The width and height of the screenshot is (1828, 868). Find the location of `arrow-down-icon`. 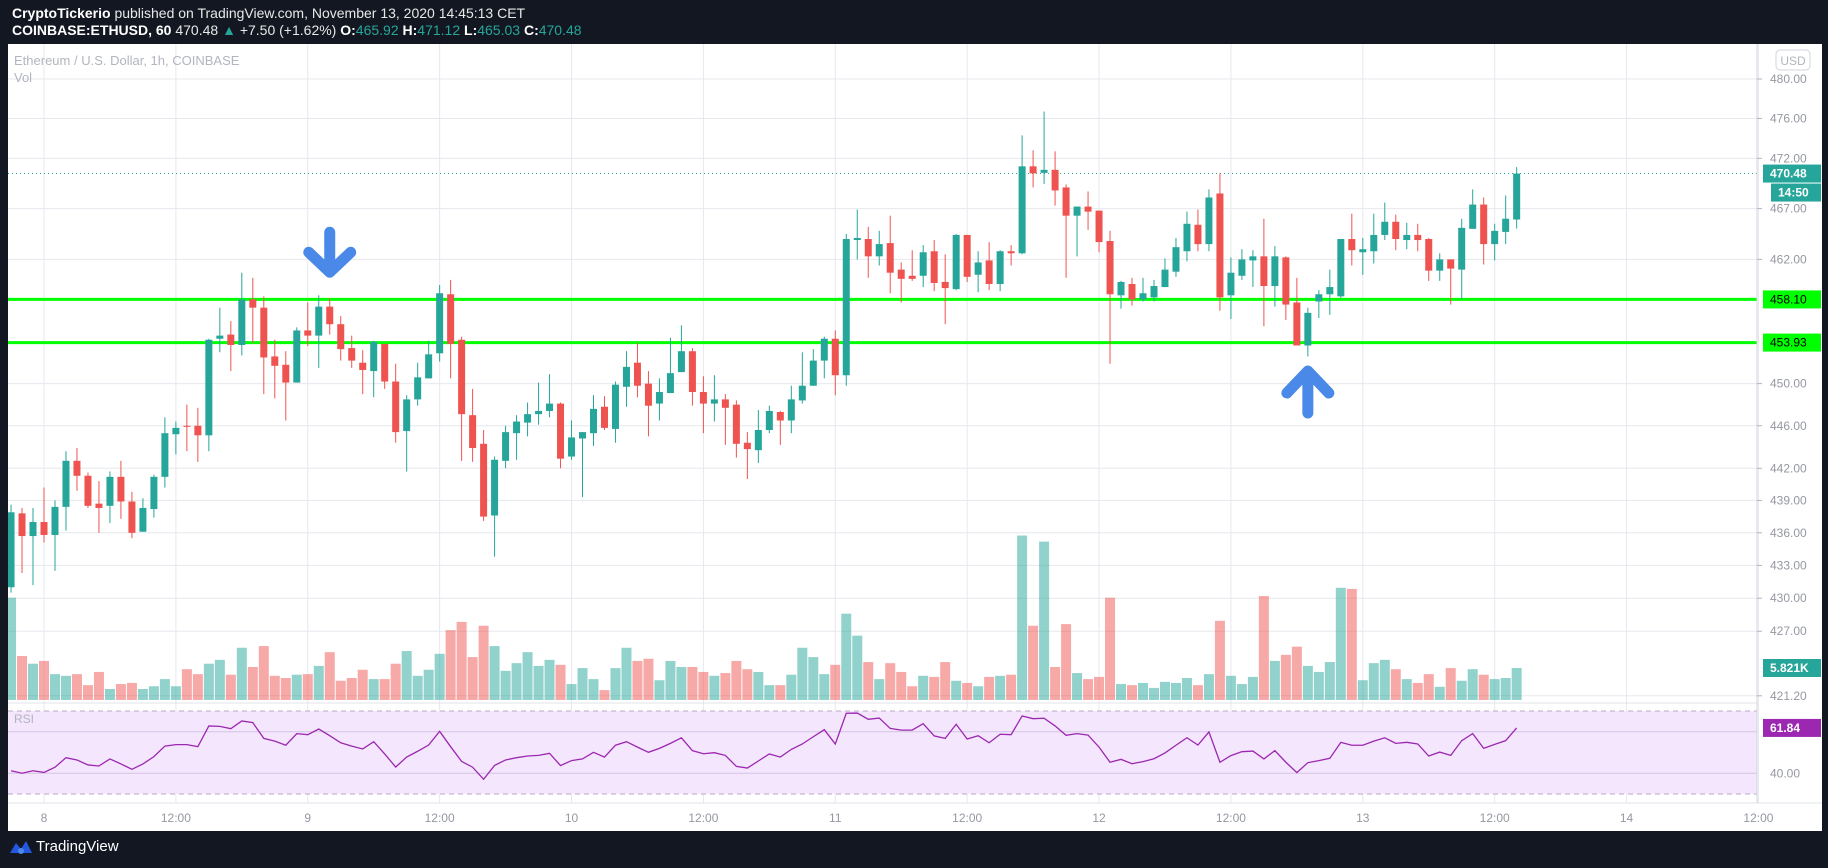

arrow-down-icon is located at coordinates (330, 252).